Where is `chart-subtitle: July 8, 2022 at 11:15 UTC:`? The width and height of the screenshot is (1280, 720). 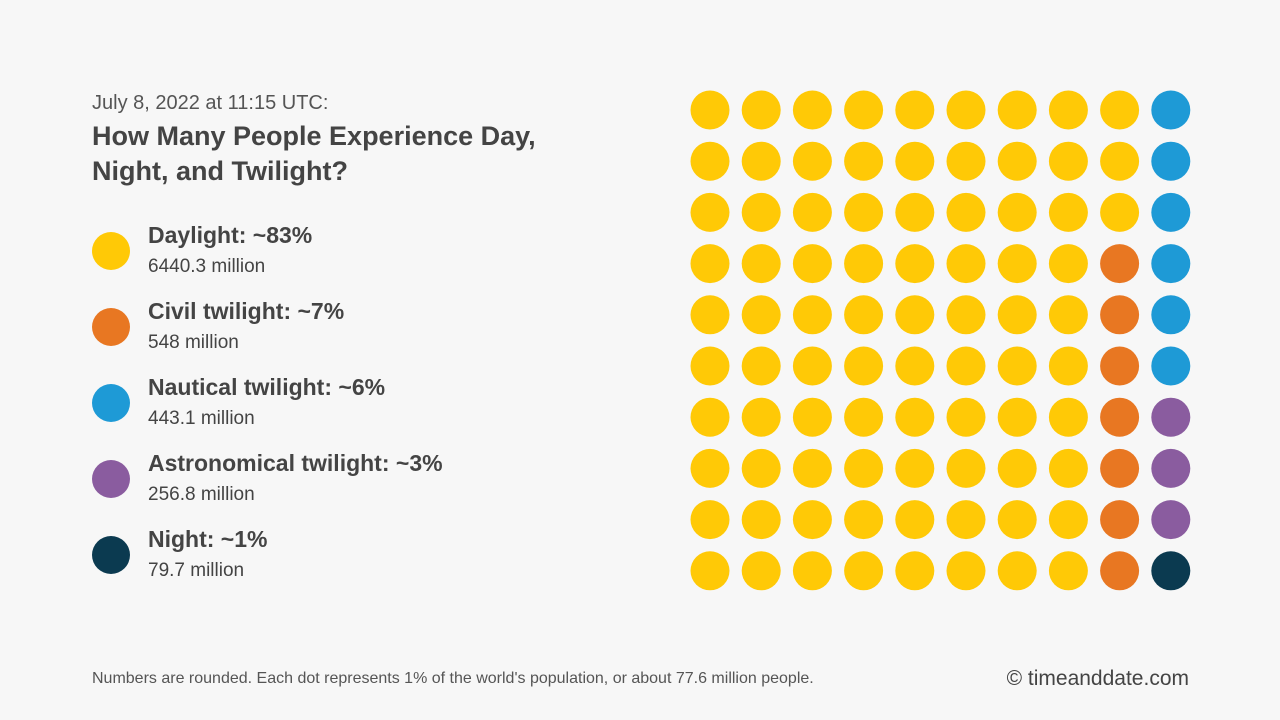
chart-subtitle: July 8, 2022 at 11:15 UTC: is located at coordinates (210, 103).